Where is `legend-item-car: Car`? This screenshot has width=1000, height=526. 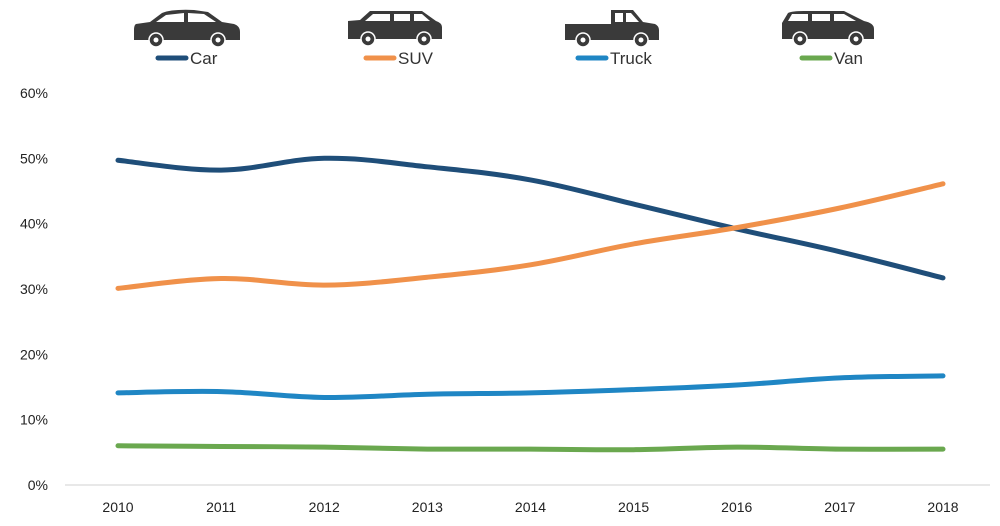
legend-item-car: Car is located at coordinates (186, 58).